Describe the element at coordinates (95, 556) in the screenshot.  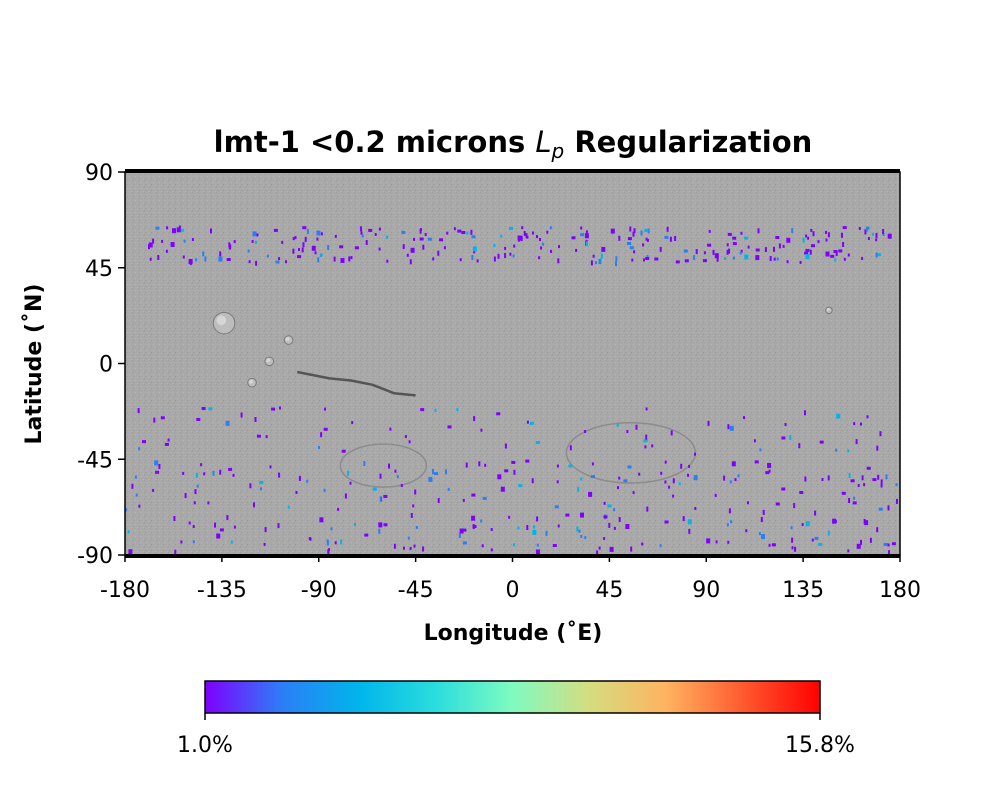
I see `y-tick-label: -90` at that location.